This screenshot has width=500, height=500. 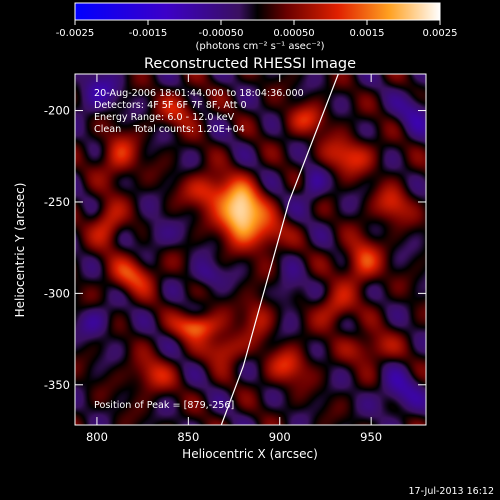 What do you see at coordinates (75, 33) in the screenshot?
I see `colorbar-tick-label: -0.0025` at bounding box center [75, 33].